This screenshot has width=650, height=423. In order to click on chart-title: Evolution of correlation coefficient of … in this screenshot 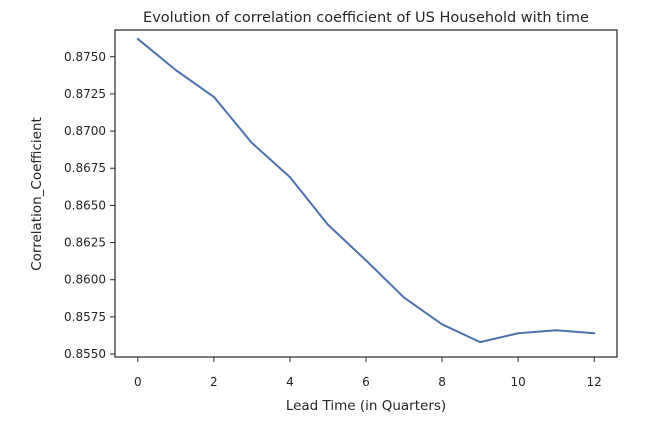, I will do `click(366, 18)`.